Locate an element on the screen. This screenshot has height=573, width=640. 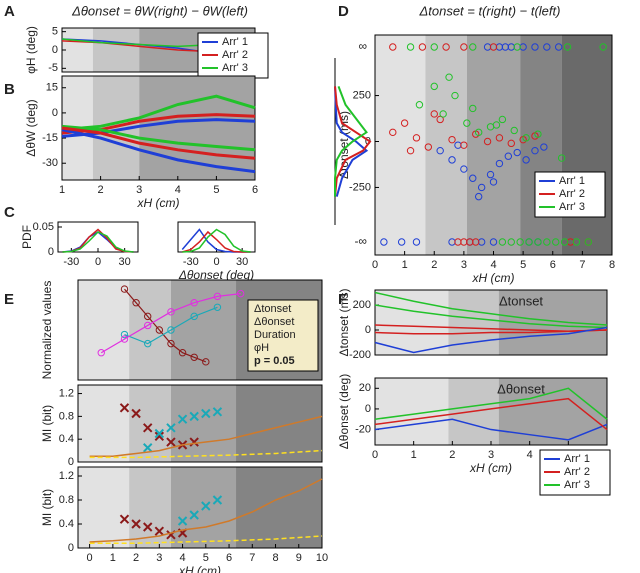
legend-label: φH is located at coordinates (261, 348).